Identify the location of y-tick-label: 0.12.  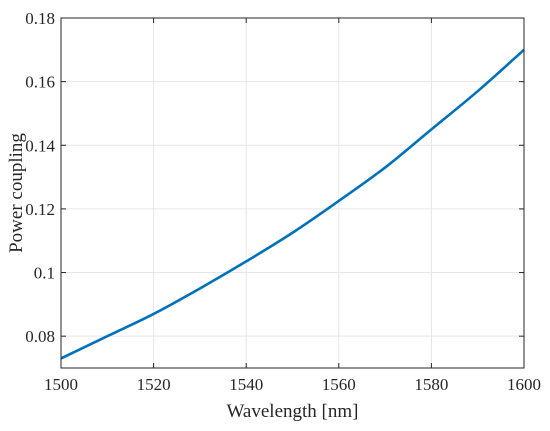
(40, 209).